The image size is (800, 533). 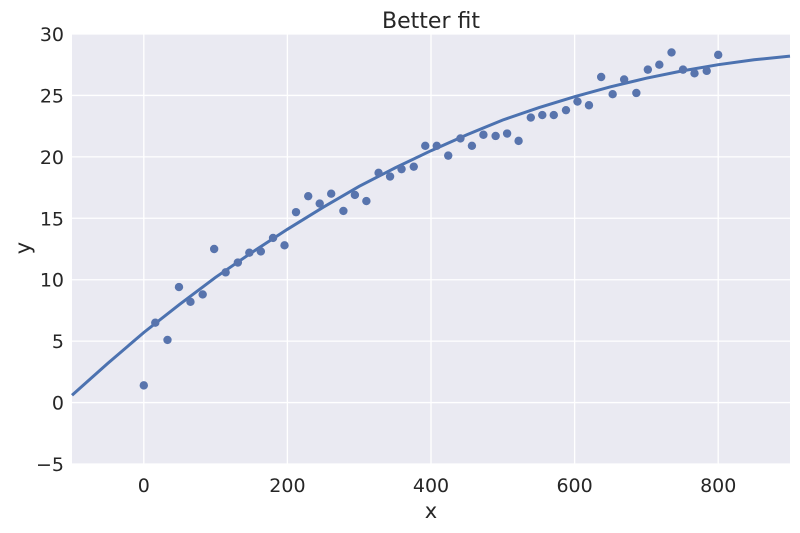 I want to click on x-tick-label: 200, so click(x=287, y=486).